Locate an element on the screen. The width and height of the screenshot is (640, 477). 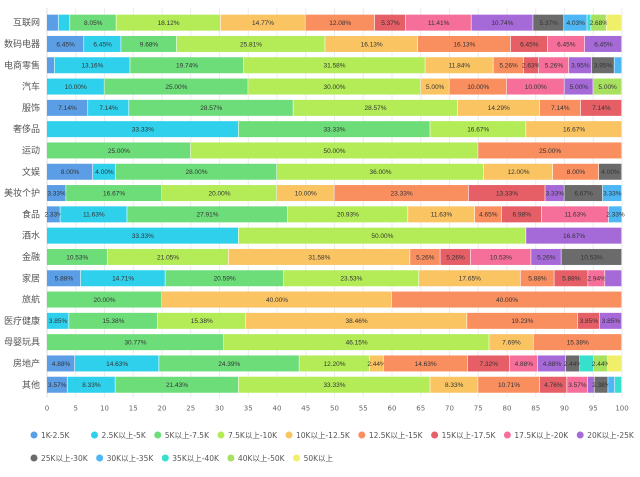
legend-item: 50K以上 is located at coordinates (313, 458).